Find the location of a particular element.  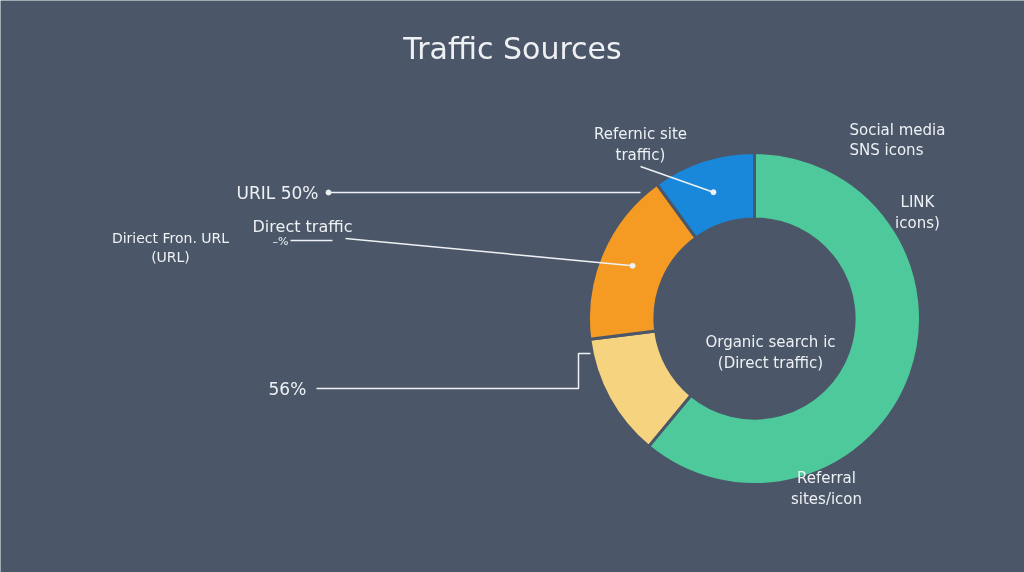

text: 56% is located at coordinates (287, 388).